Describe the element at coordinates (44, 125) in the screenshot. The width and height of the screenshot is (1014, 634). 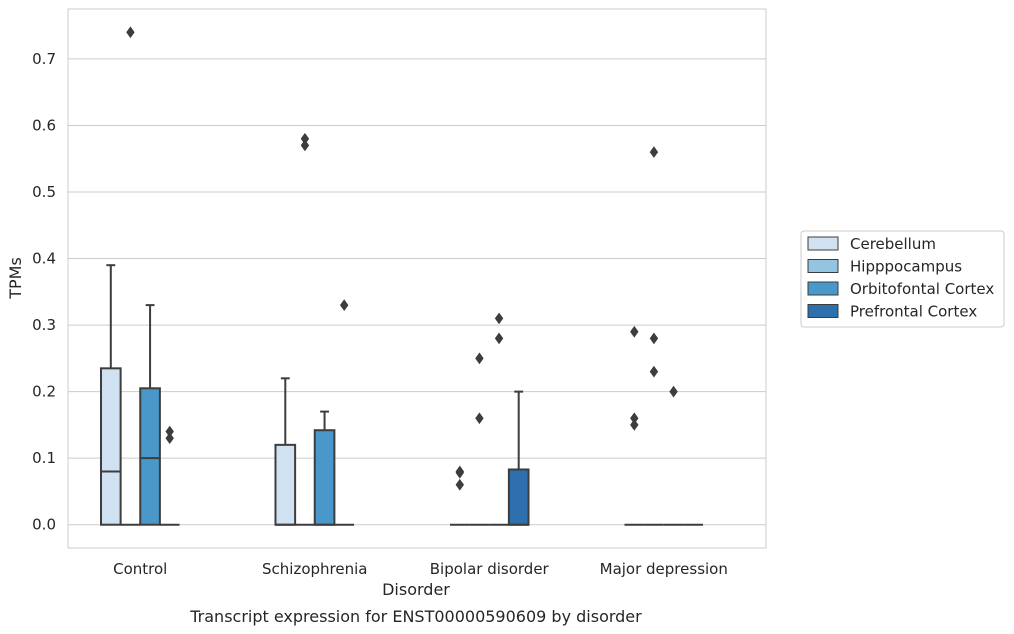
I see `y-tick-label: 0.6` at that location.